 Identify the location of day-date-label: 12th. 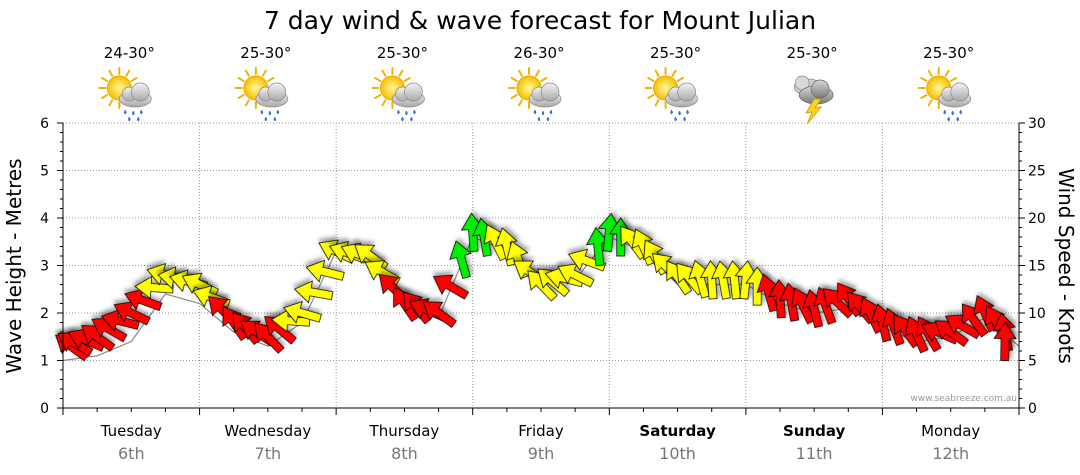
(950, 453).